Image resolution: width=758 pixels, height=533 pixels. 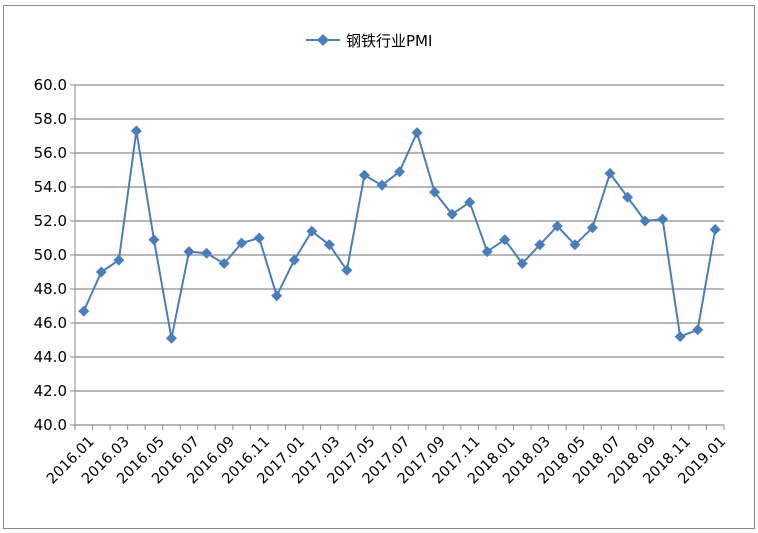 What do you see at coordinates (50, 391) in the screenshot?
I see `y-tick-label: 42.0` at bounding box center [50, 391].